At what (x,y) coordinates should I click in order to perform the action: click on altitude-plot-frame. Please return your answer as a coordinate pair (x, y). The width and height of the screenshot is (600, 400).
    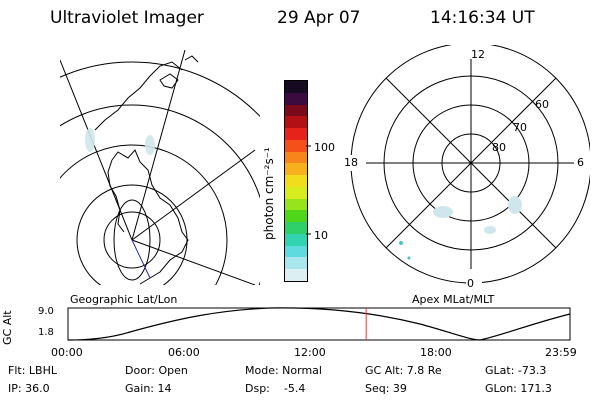
    Looking at the image, I should click on (319, 324).